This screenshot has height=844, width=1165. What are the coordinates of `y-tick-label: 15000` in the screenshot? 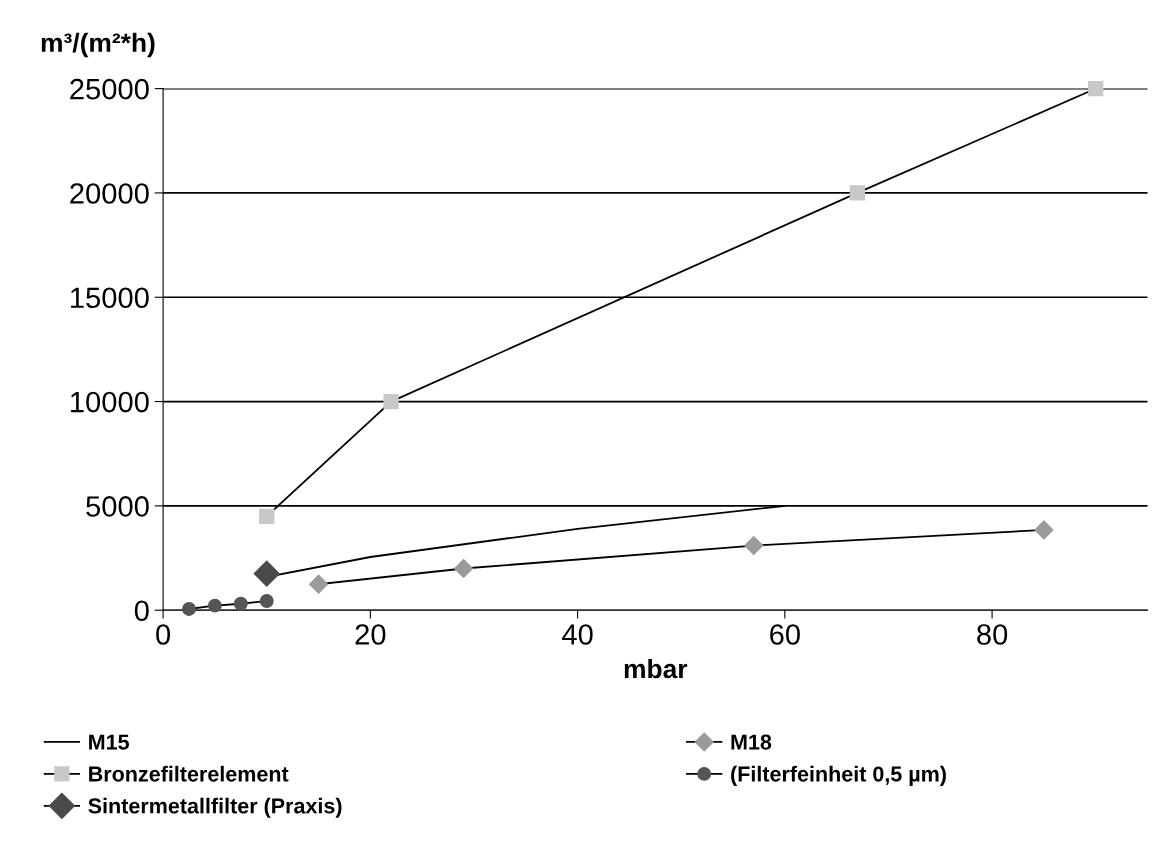 It's located at (110, 298).